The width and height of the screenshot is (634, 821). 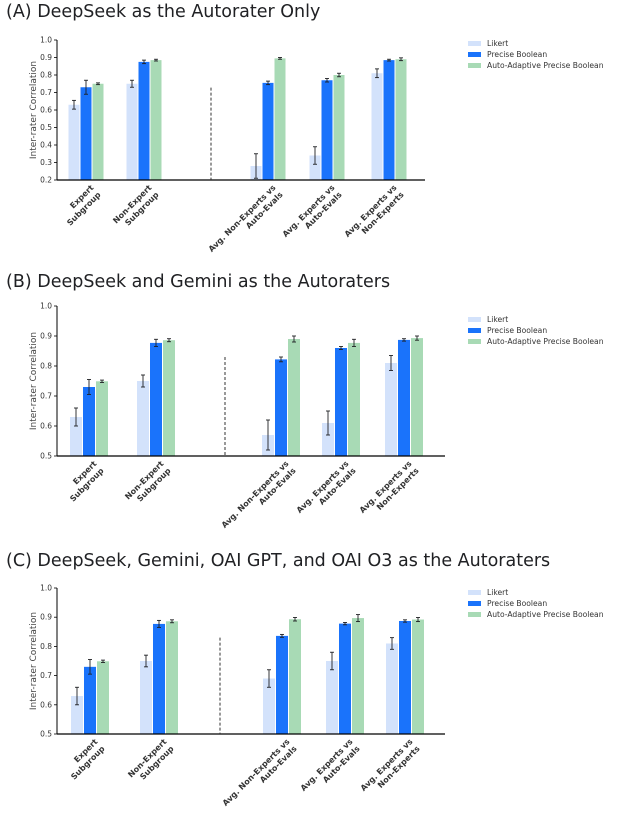 What do you see at coordinates (163, 12) in the screenshot?
I see `panel-title: (A) DeepSeek as the Autorater Only` at bounding box center [163, 12].